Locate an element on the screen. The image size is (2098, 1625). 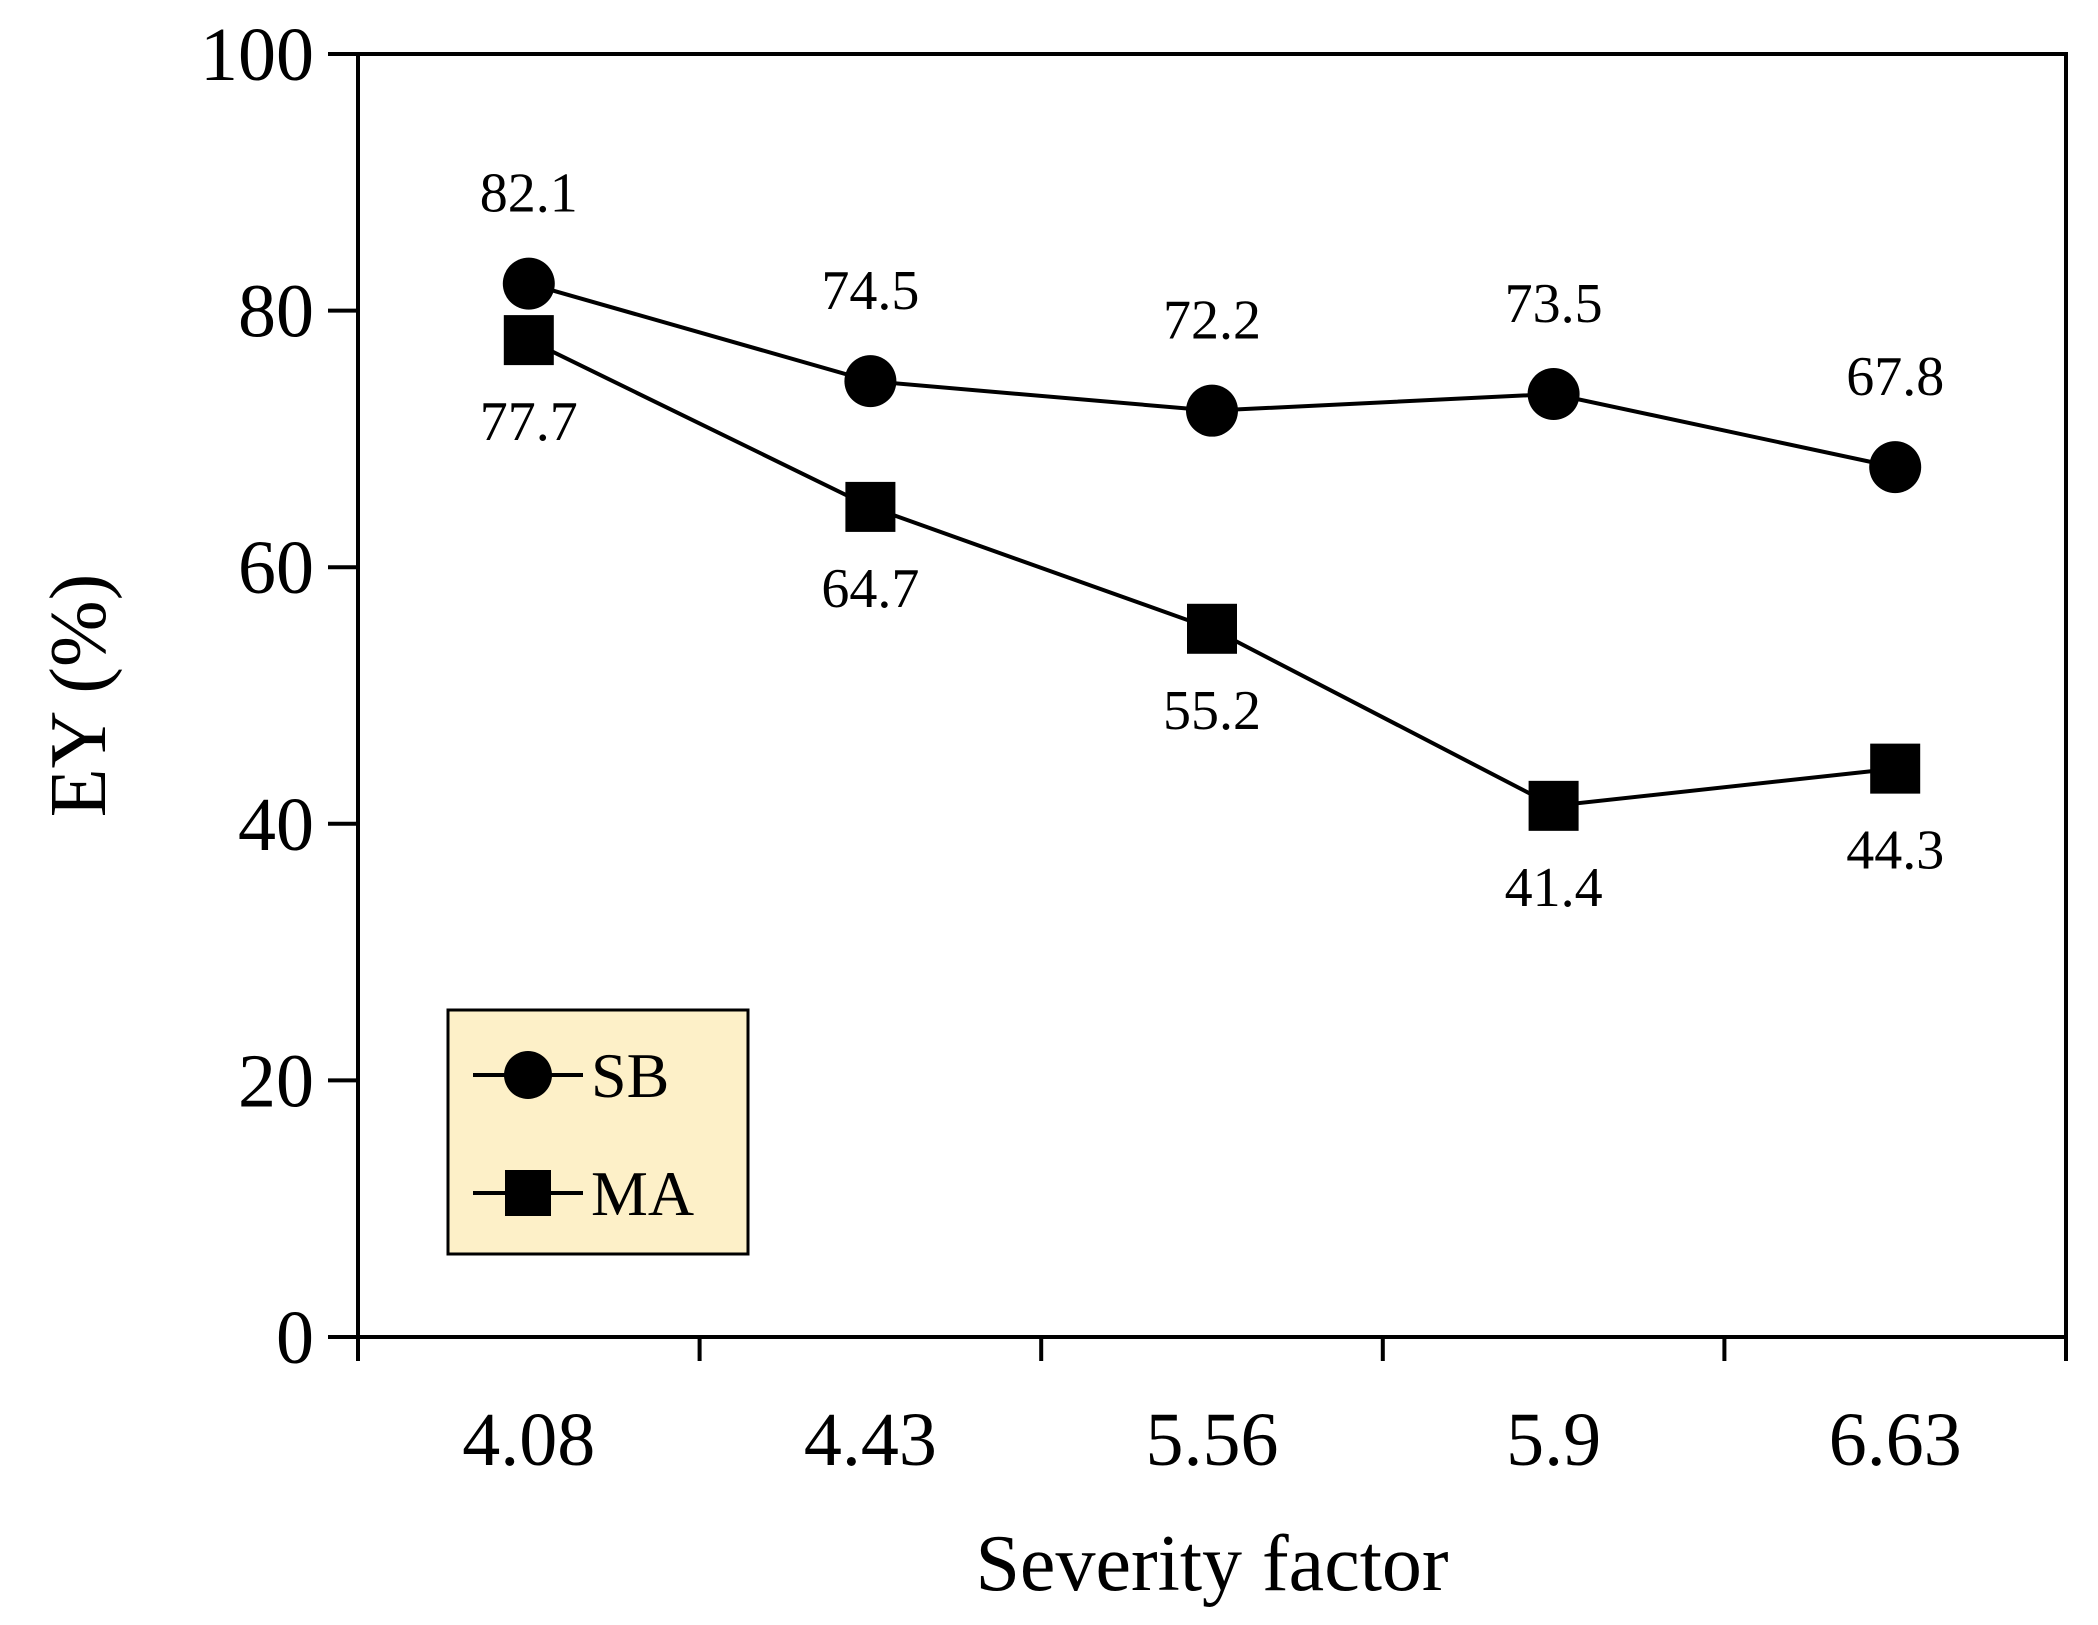
x-tick-label: 4.08 is located at coordinates (528, 1440).